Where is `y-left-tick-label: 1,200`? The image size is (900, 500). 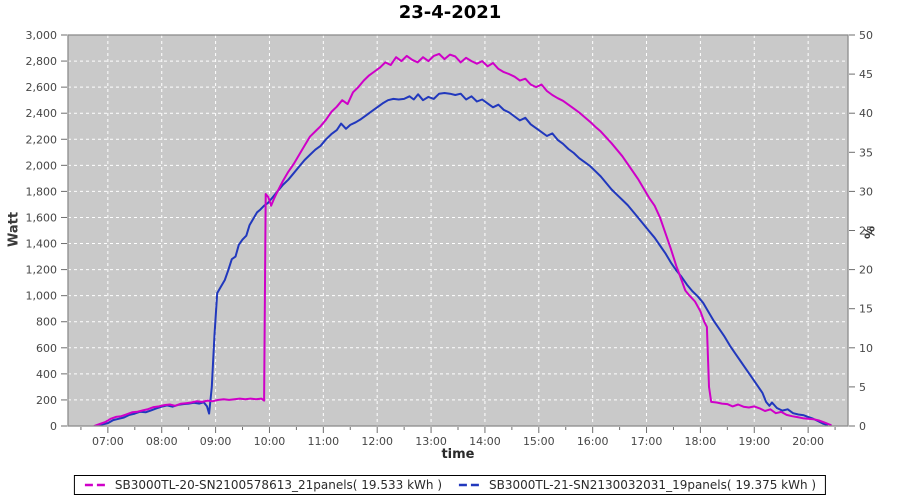 y-left-tick-label: 1,200 is located at coordinates (42, 270).